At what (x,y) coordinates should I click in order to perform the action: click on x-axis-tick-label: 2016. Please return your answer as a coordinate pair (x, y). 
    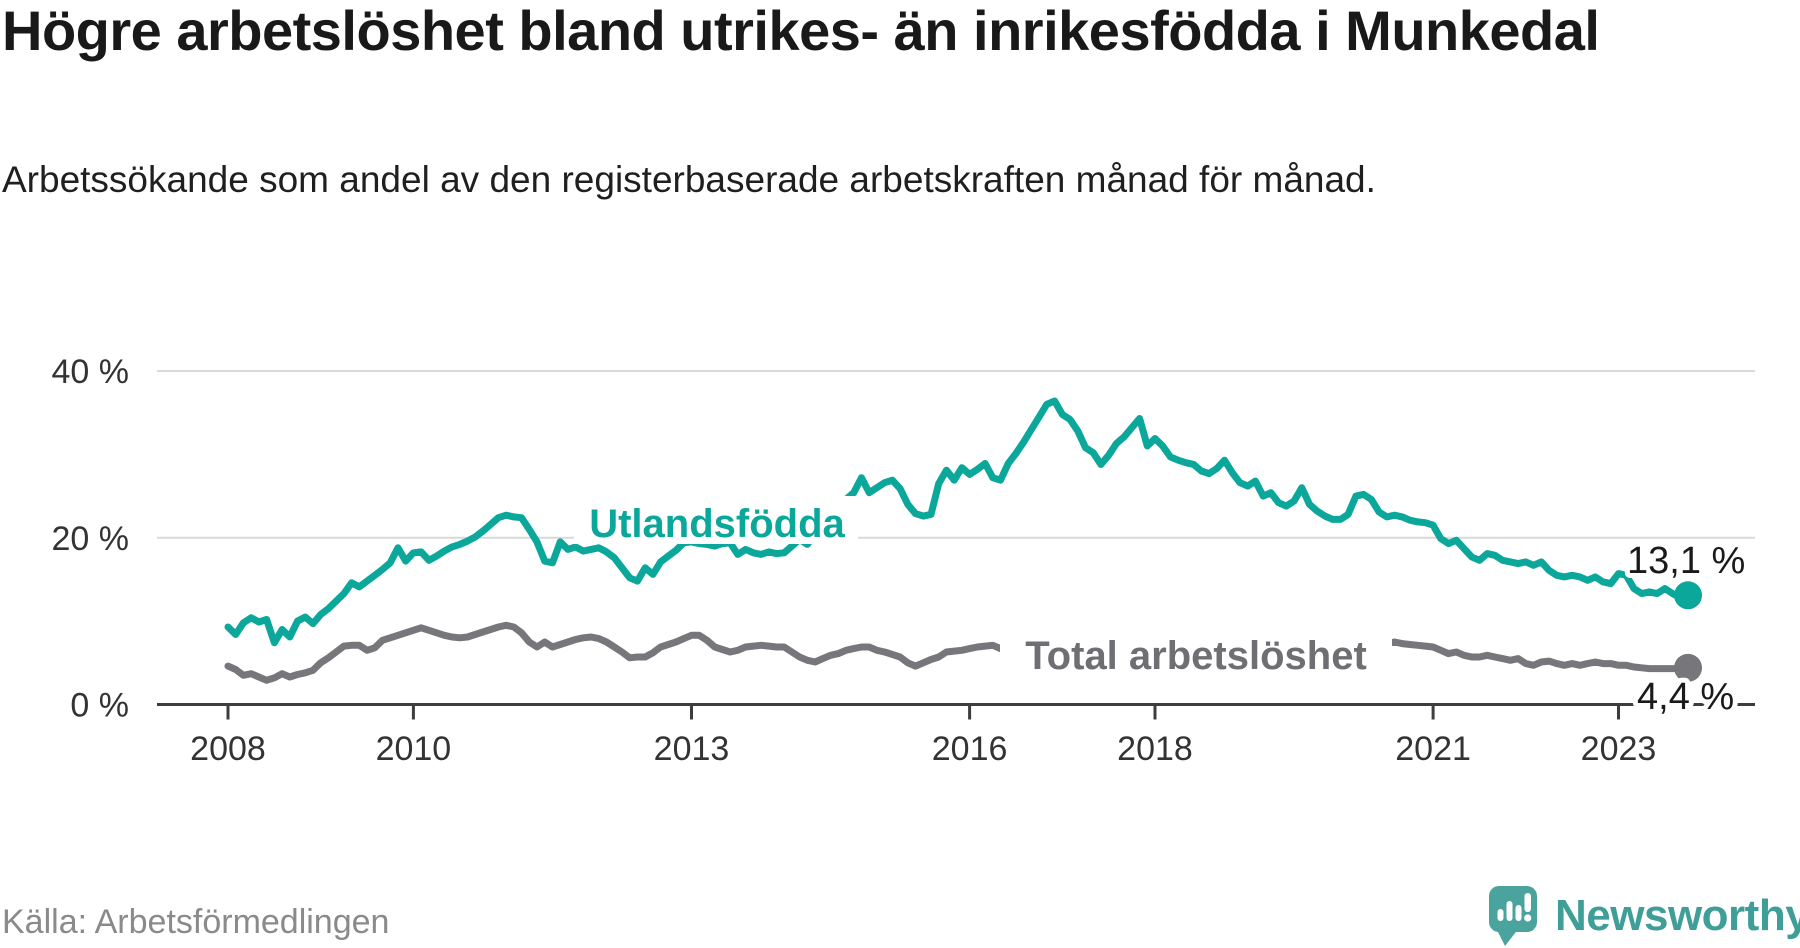
    Looking at the image, I should click on (970, 749).